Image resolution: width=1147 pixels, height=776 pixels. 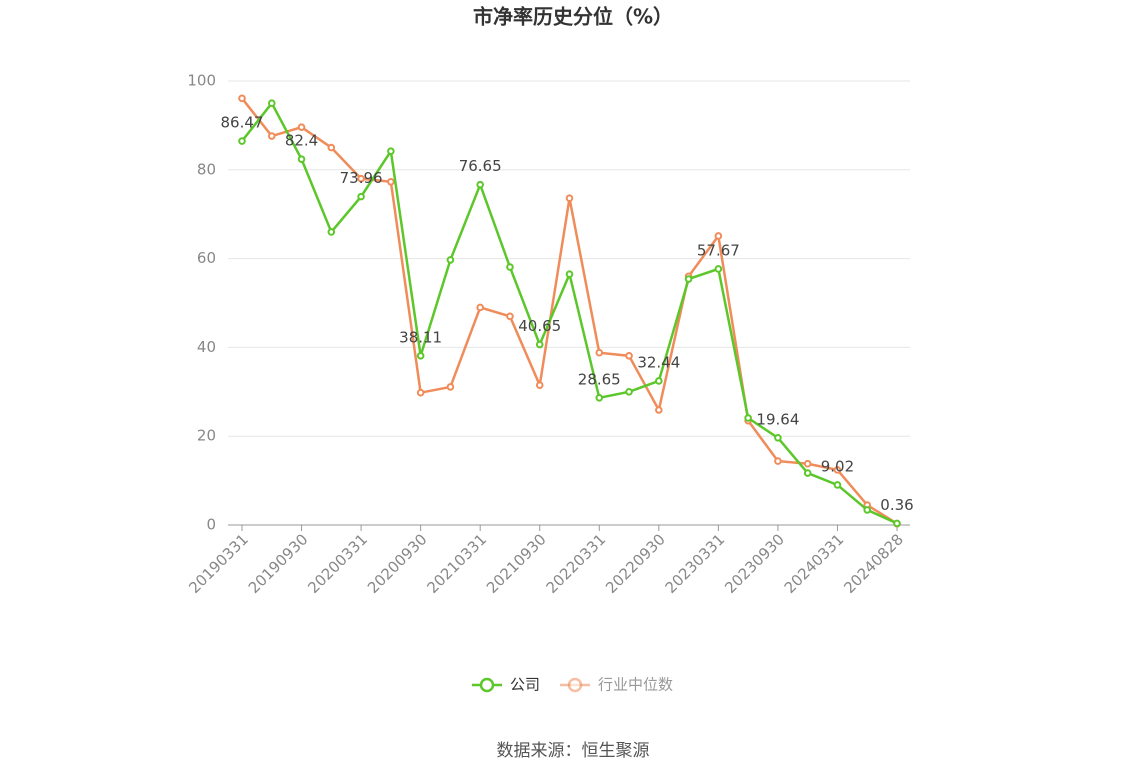 What do you see at coordinates (301, 141) in the screenshot?
I see `data-label: 82.4` at bounding box center [301, 141].